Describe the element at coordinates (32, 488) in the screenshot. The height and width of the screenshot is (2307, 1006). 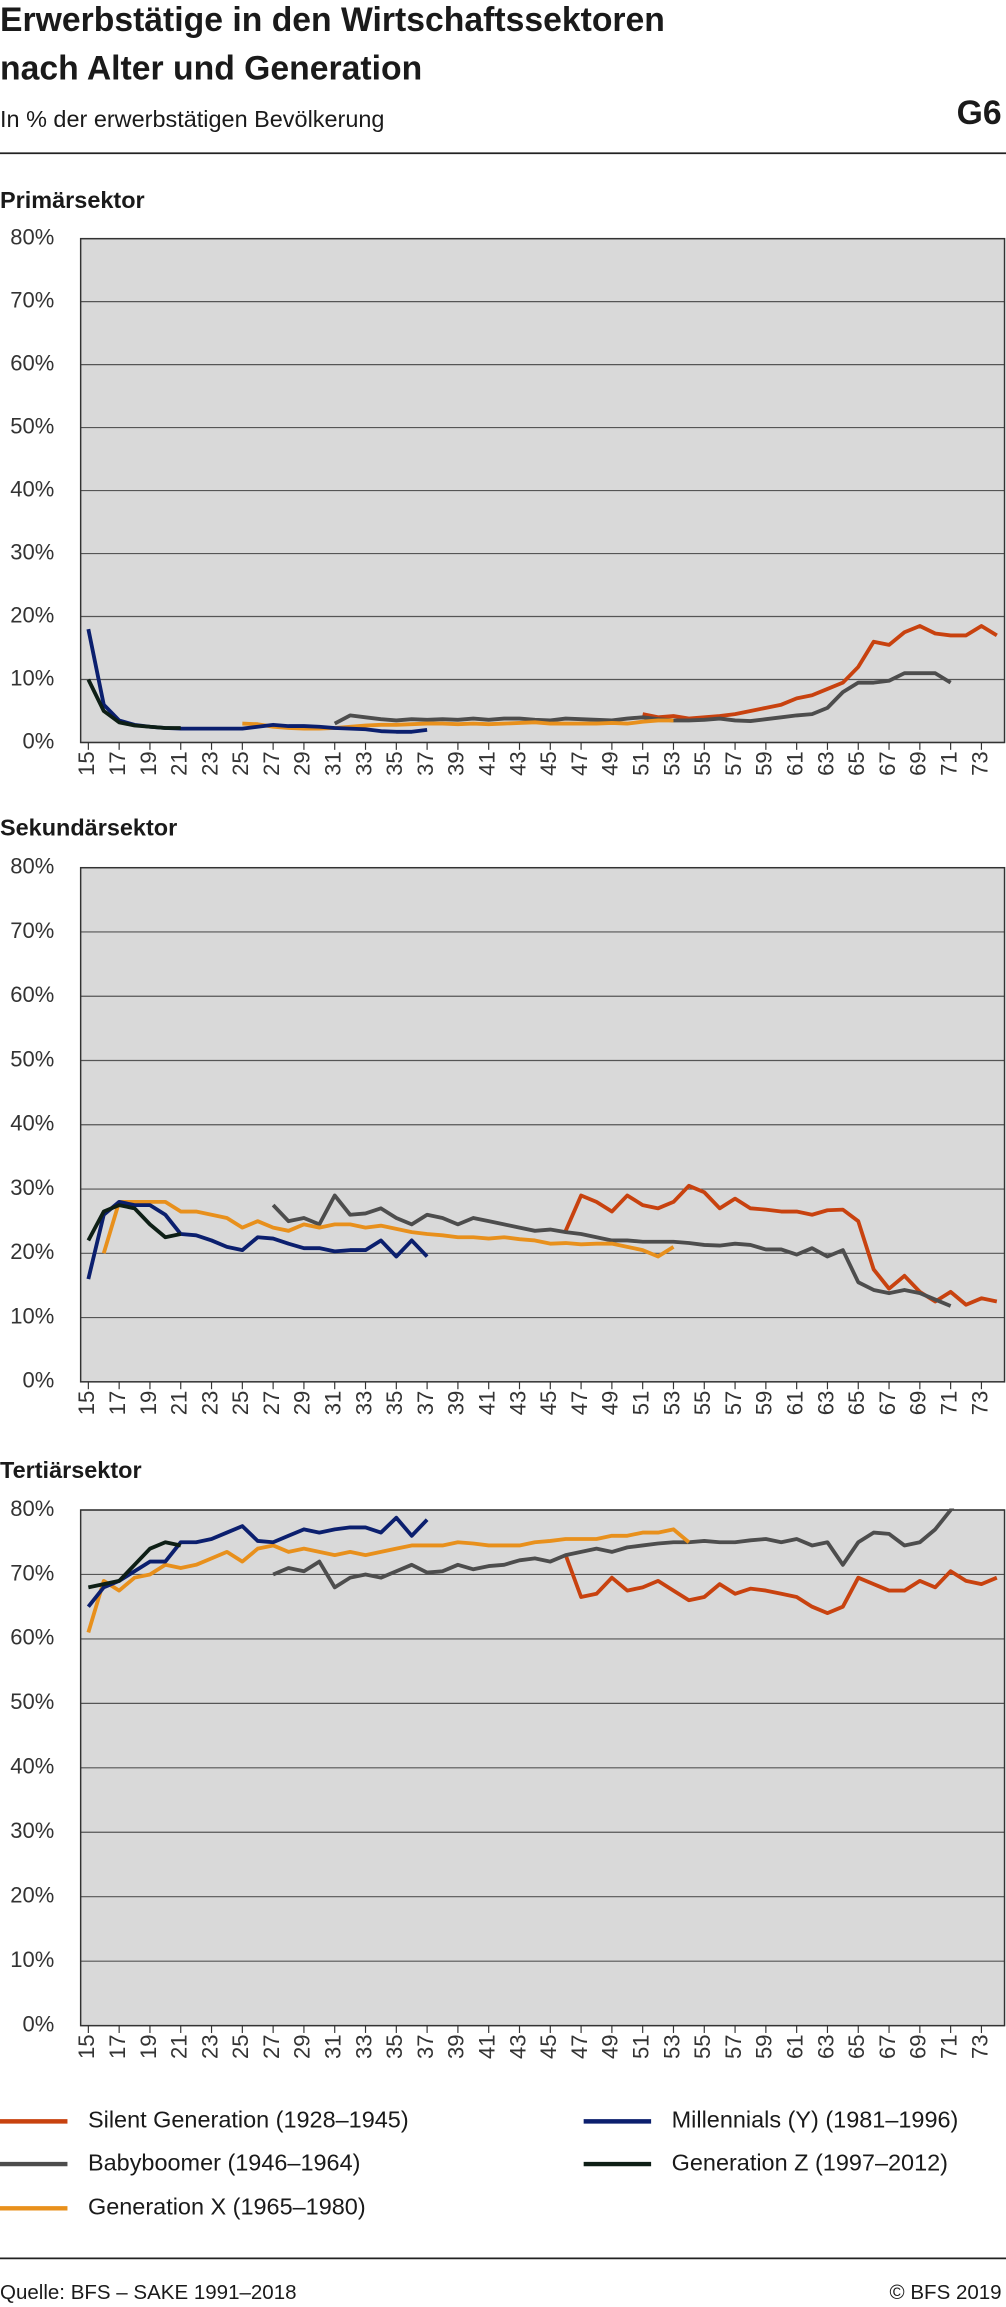
I see `y-tick-label: 40%` at that location.